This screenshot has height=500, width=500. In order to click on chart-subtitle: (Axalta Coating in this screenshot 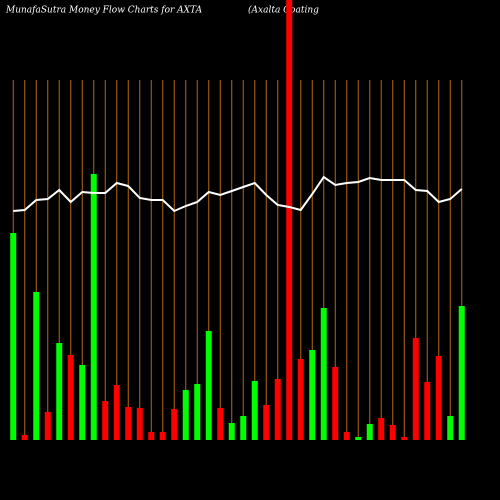, I will do `click(283, 10)`.